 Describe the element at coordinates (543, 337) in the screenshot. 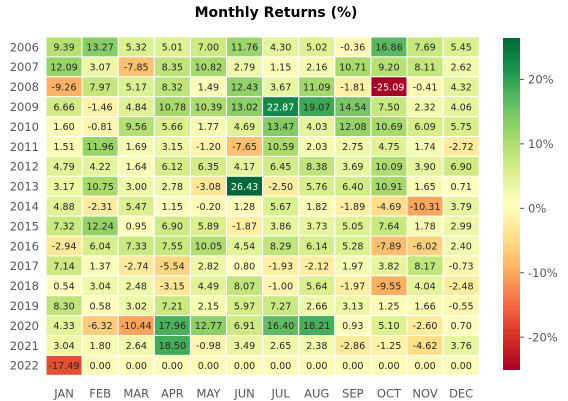

I see `colorbar-tick-label: -20%` at that location.